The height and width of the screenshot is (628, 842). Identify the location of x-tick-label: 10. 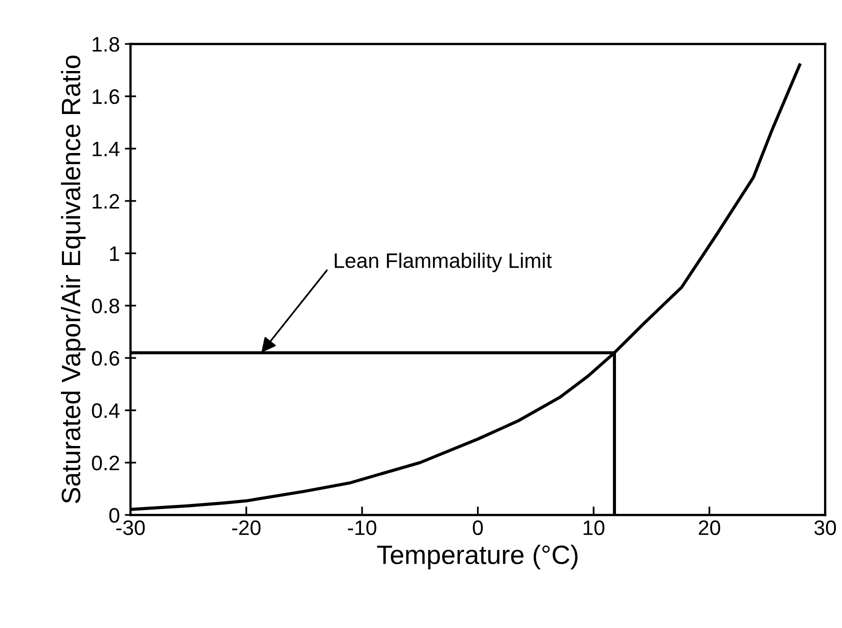
(594, 528).